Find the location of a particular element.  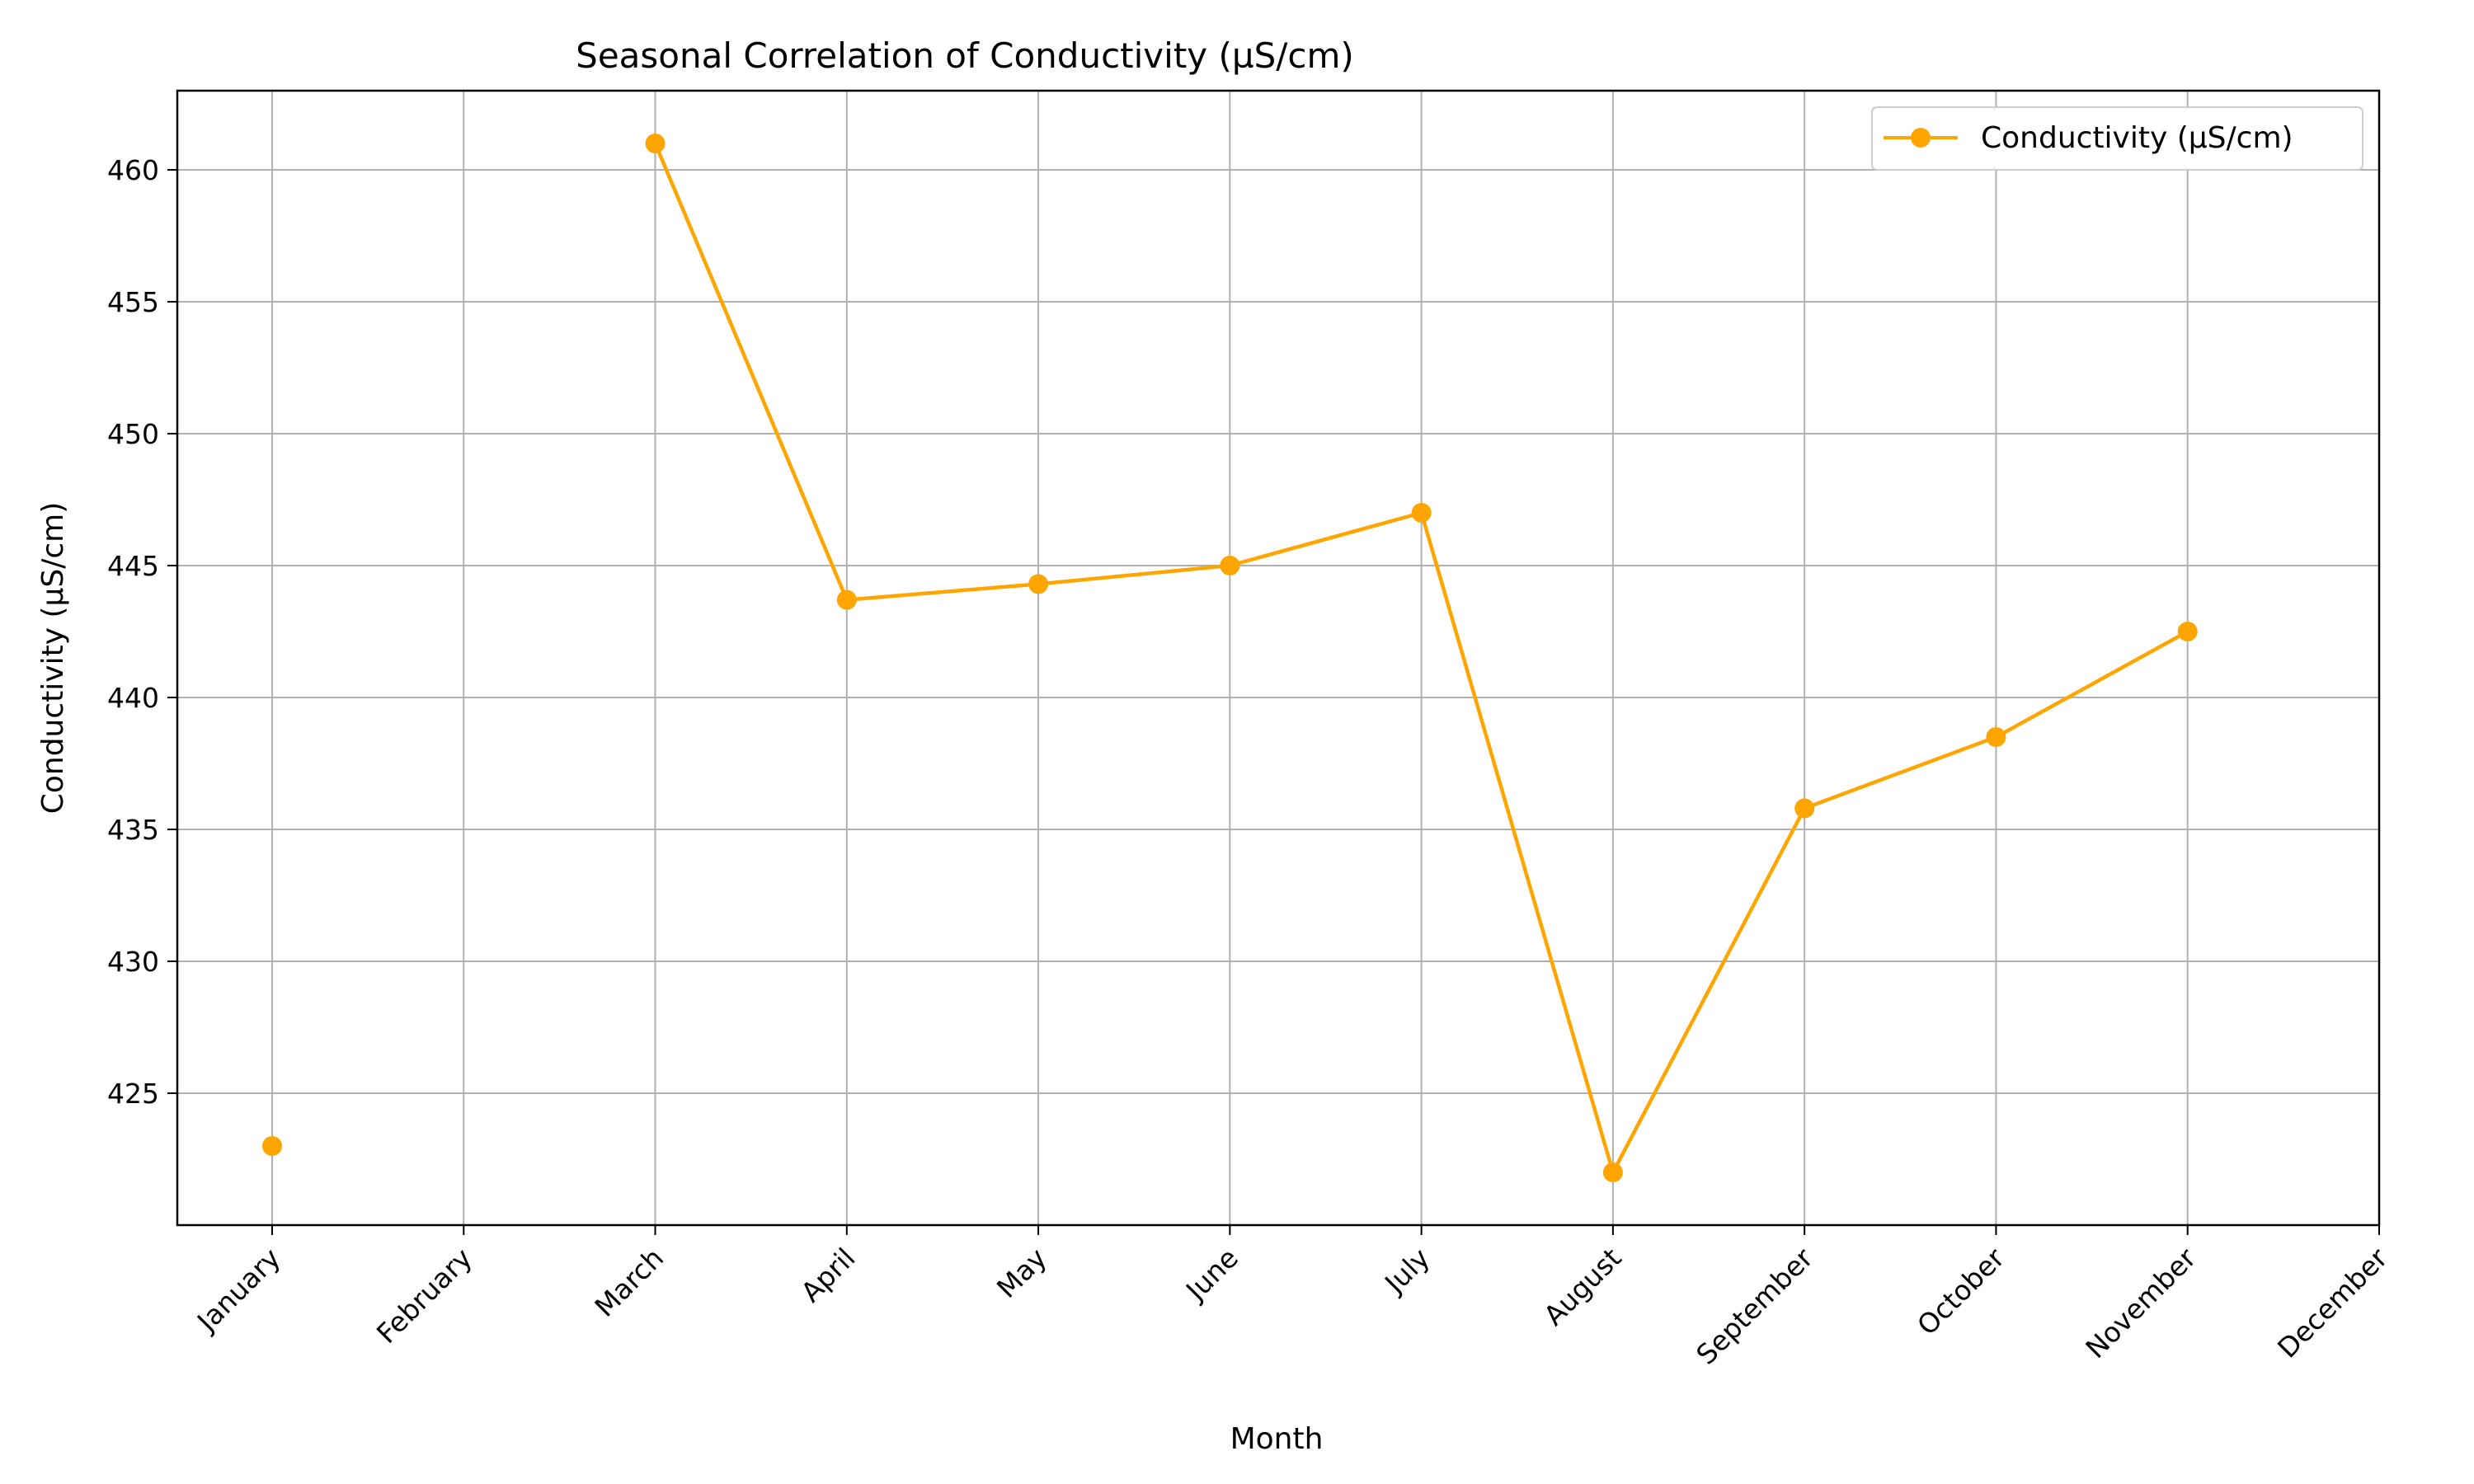

x-tick-label: May is located at coordinates (1021, 1273).